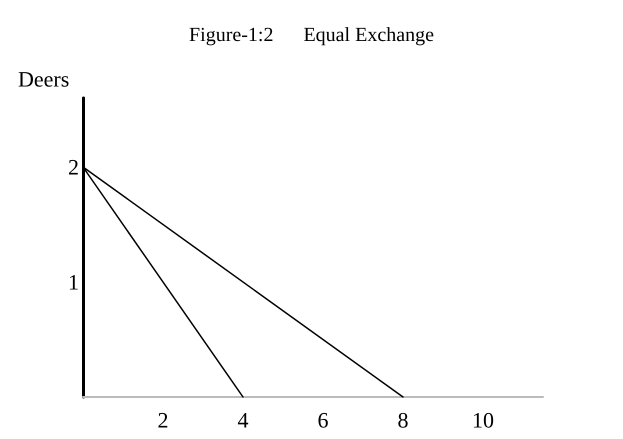 The width and height of the screenshot is (623, 439). Describe the element at coordinates (73, 282) in the screenshot. I see `y-tick-label: 1` at that location.